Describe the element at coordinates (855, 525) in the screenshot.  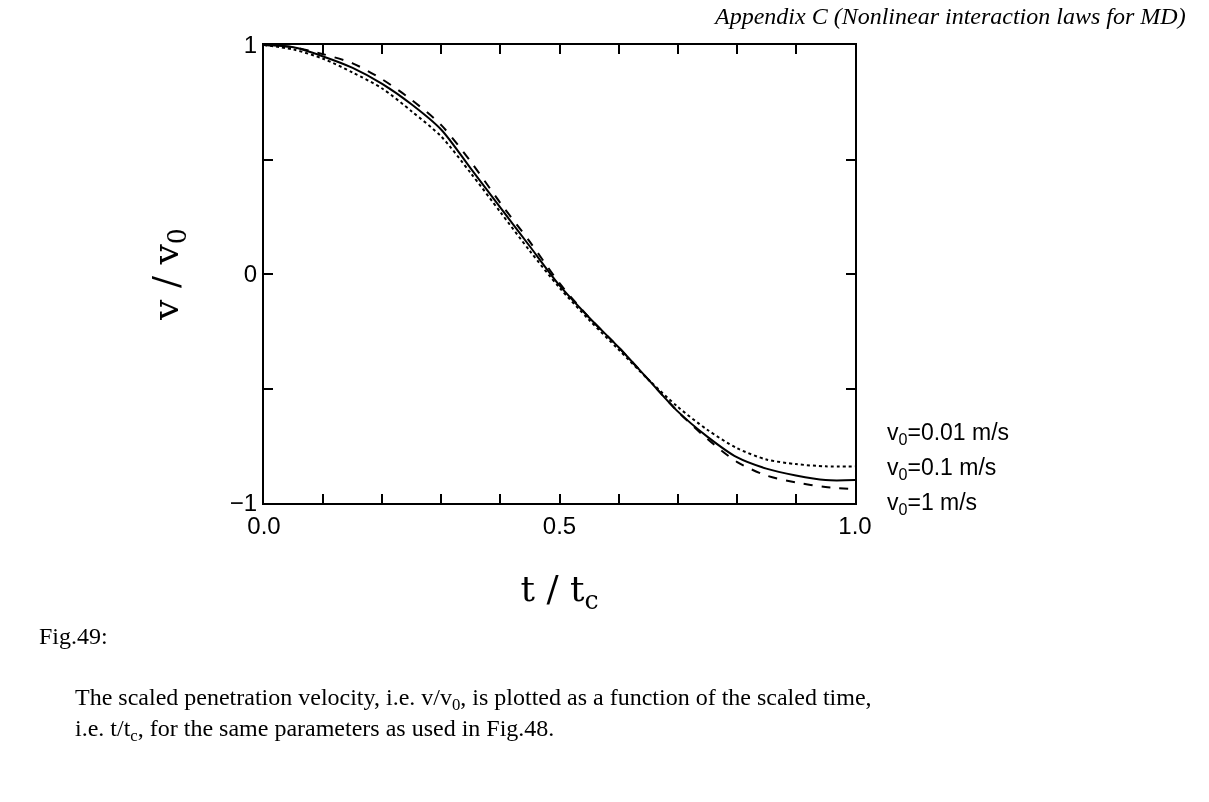
I see `x-tick-label: 1.0` at that location.